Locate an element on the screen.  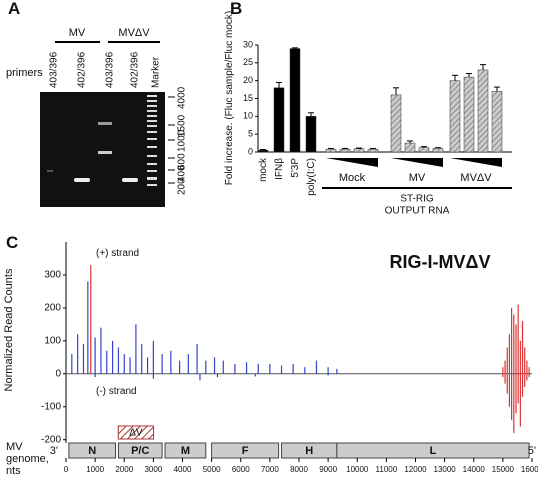
y-tick-label: 30 is located at coordinates (248, 44).